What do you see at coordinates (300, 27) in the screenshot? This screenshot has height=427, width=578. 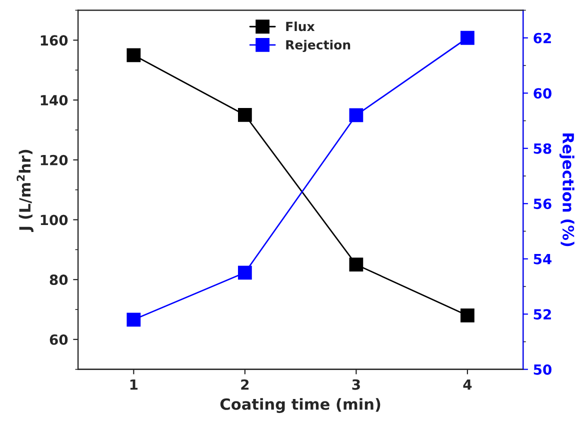 I see `legend-label: Flux` at bounding box center [300, 27].